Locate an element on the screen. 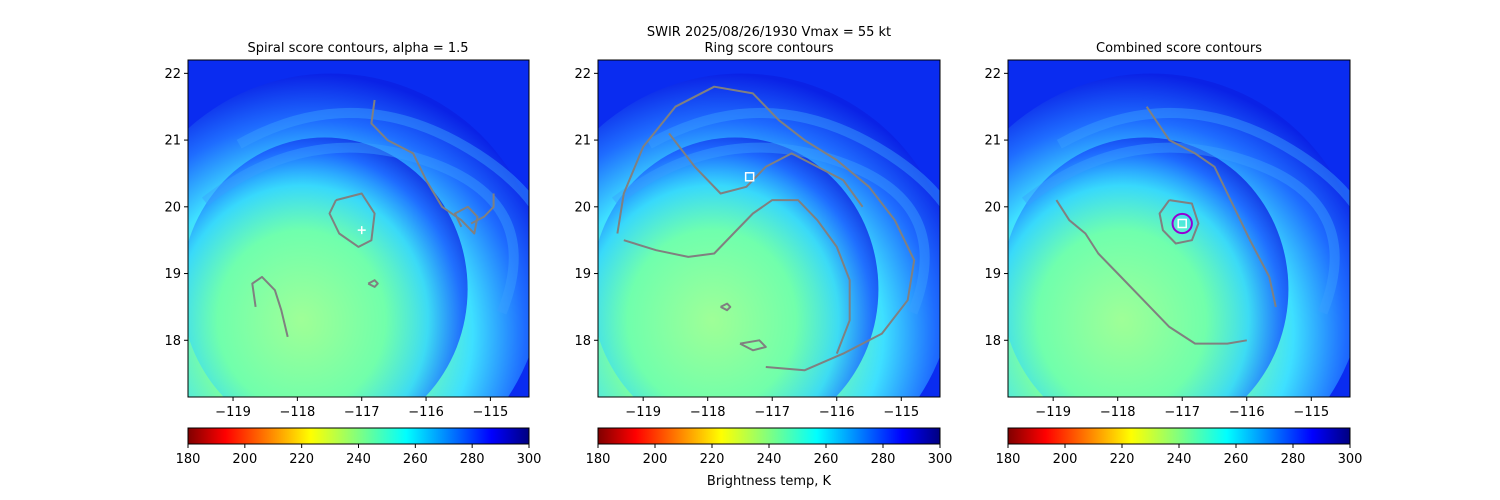 This screenshot has width=1500, height=500. combined-center-circle is located at coordinates (1182, 223).